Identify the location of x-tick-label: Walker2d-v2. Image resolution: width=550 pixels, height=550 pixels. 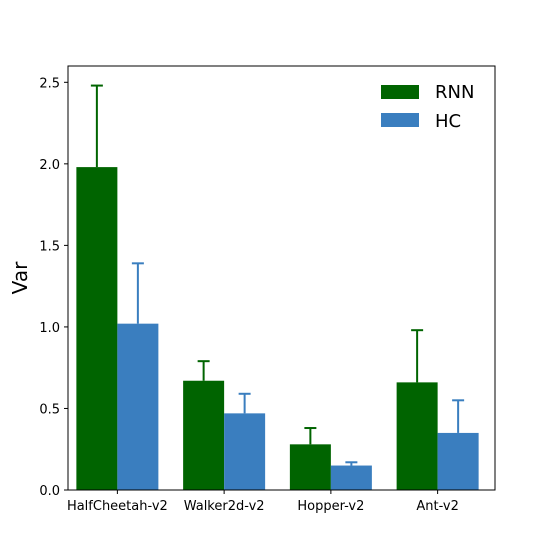
(224, 506).